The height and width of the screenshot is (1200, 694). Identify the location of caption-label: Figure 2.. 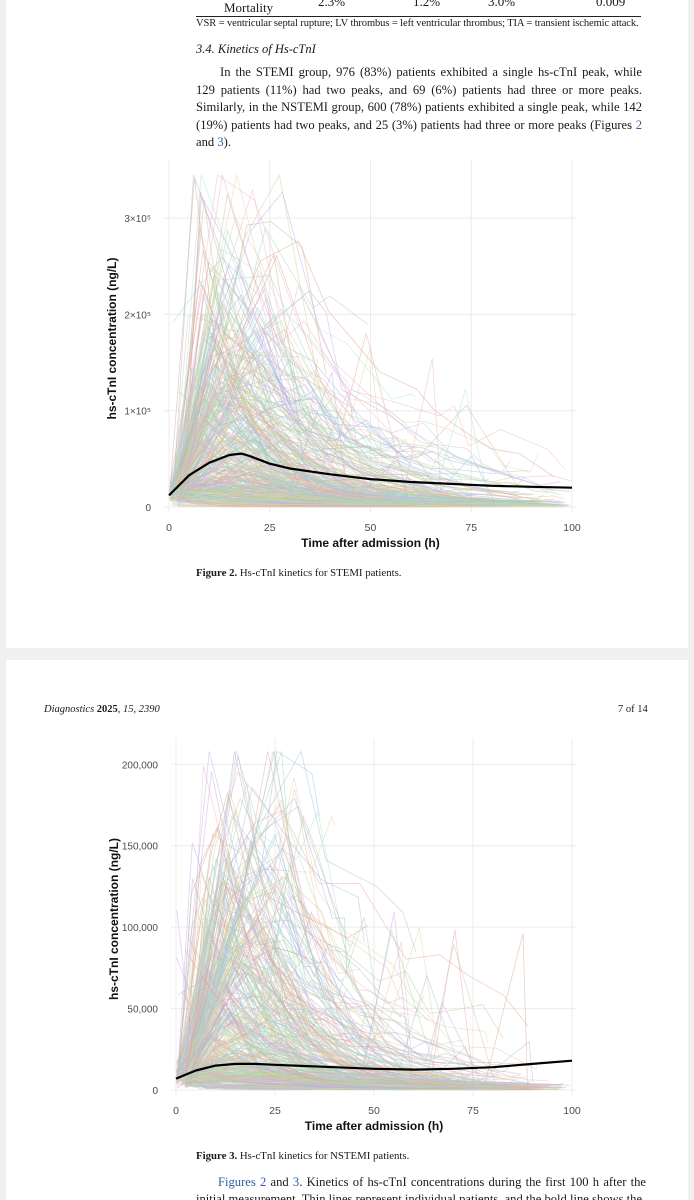
(217, 573).